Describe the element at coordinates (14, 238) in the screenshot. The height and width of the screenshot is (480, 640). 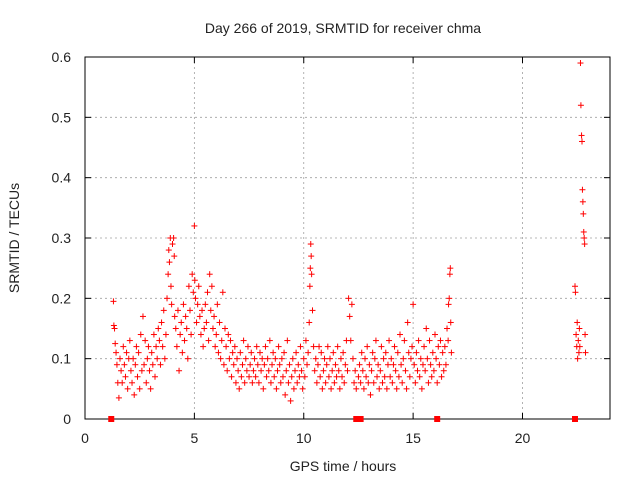
I see `y-axis-label: SRMTID / TECUs` at that location.